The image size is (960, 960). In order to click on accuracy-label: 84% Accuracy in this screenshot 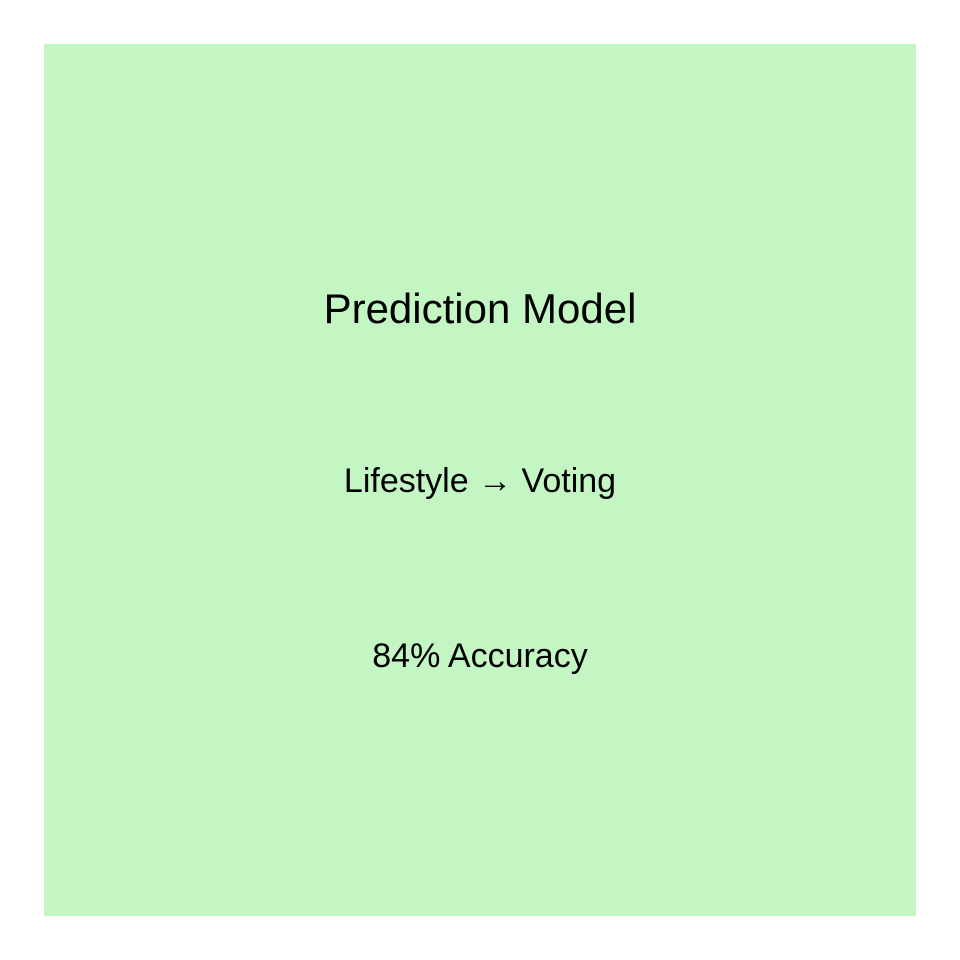, I will do `click(480, 656)`.